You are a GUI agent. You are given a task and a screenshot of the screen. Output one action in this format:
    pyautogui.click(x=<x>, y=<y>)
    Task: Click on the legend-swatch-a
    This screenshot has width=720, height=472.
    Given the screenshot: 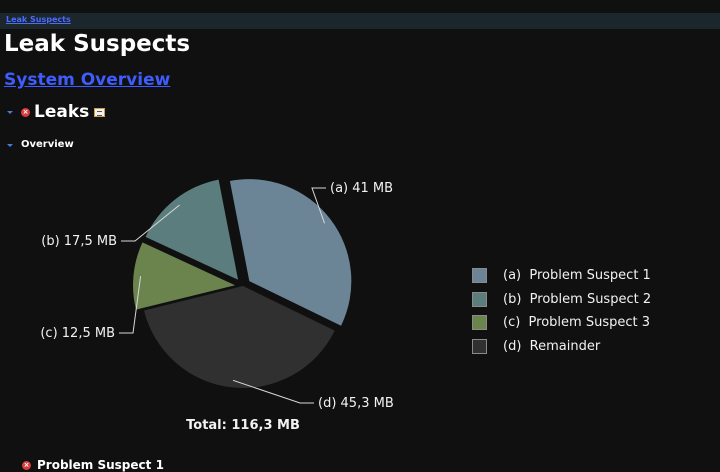 What is the action you would take?
    pyautogui.click(x=479, y=276)
    